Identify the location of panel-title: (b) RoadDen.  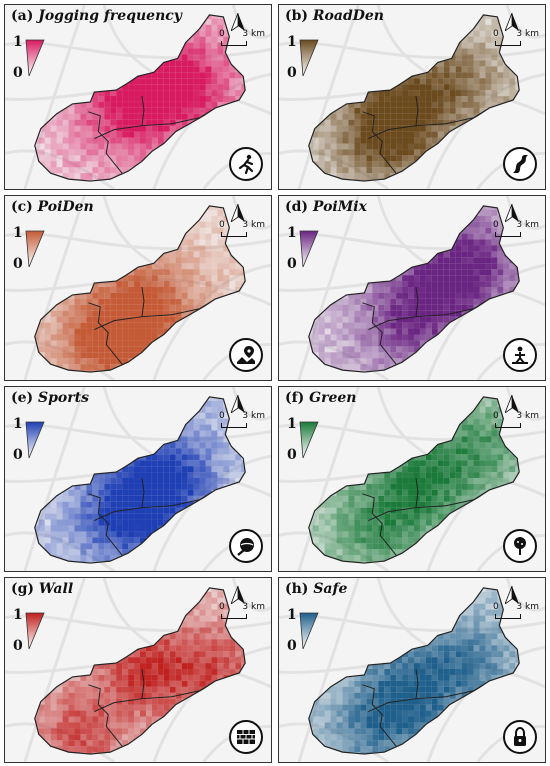
(334, 16).